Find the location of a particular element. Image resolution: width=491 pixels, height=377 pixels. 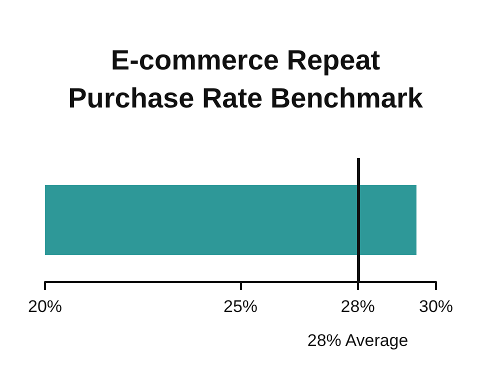

chart-title: E-commerce Repeat Purchase Rate Benchmark is located at coordinates (246, 79).